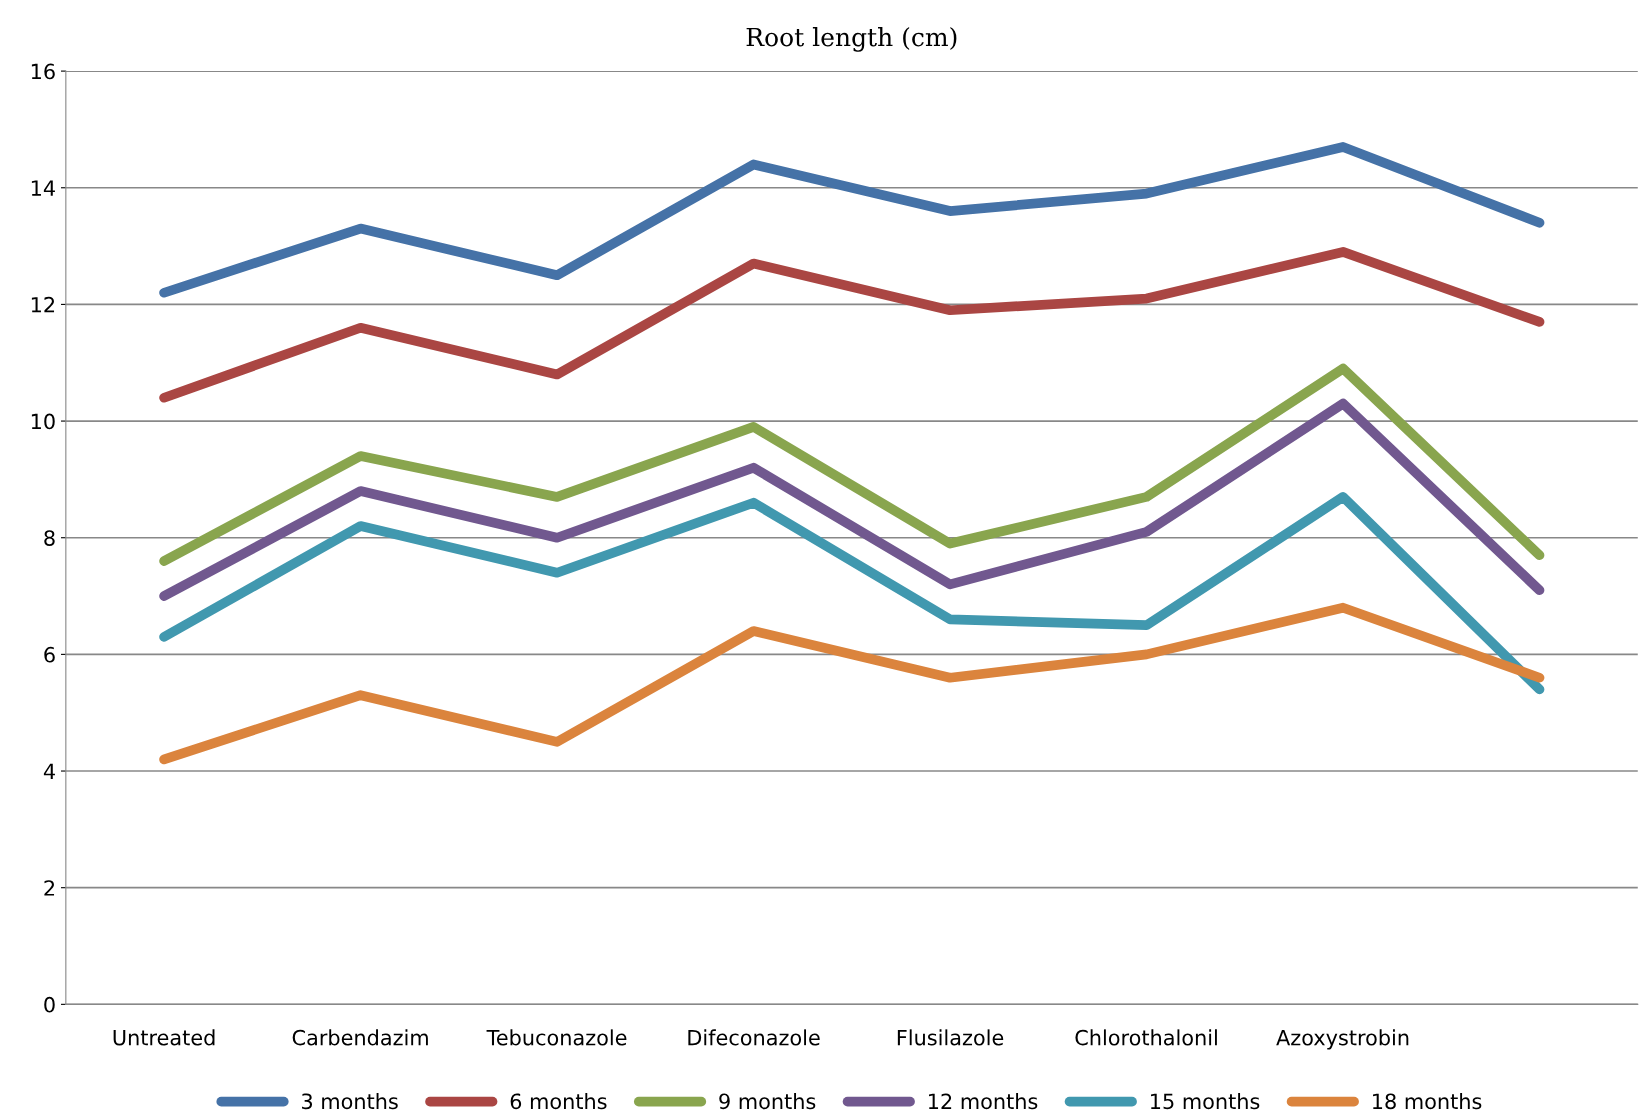  Describe the element at coordinates (950, 1037) in the screenshot. I see `x-tick-label: Flusilazole` at that location.